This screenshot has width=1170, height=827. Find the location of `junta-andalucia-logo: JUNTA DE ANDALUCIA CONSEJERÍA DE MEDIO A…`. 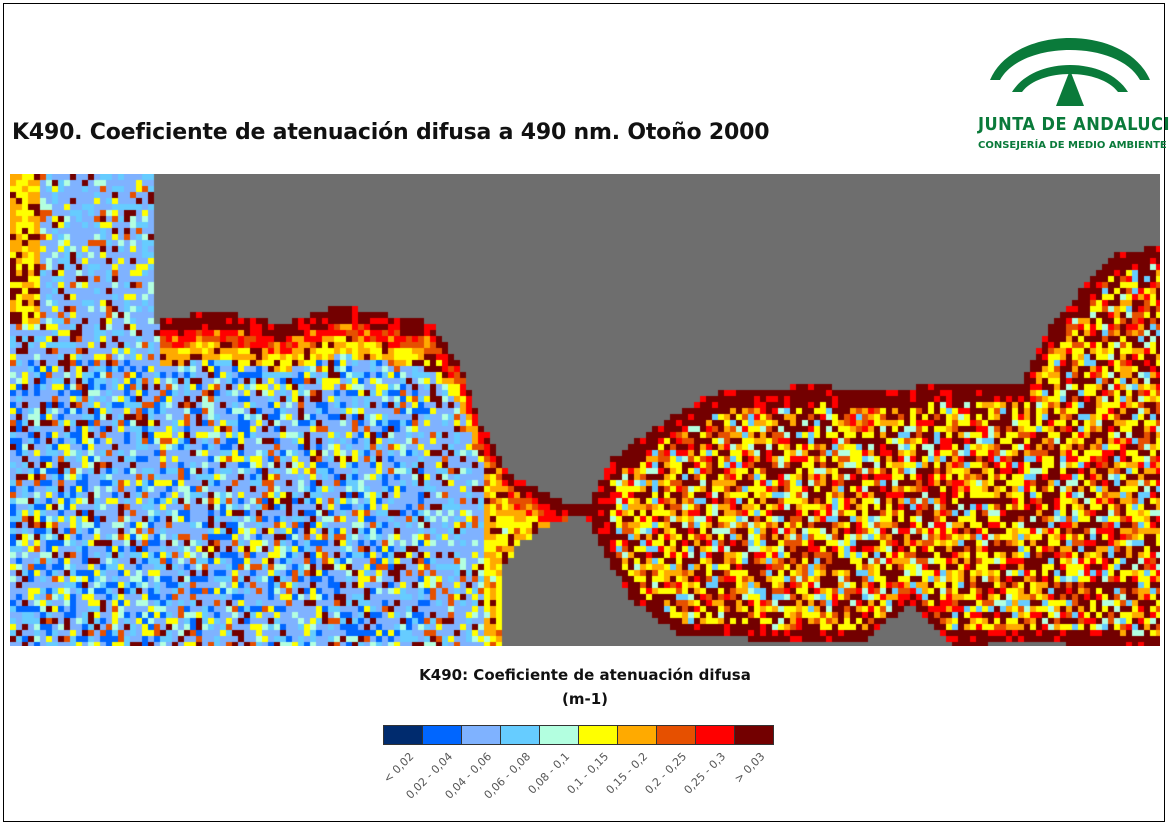

junta-andalucia-logo: JUNTA DE ANDALUCIA CONSEJERÍA DE MEDIO A… is located at coordinates (1074, 88).